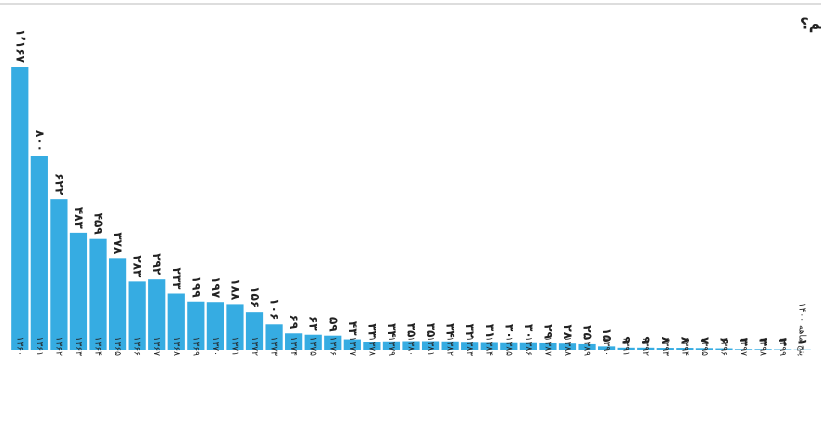 This screenshot has height=423, width=821. What do you see at coordinates (118, 243) in the screenshot?
I see `value-label: ۳۷۸` at bounding box center [118, 243].